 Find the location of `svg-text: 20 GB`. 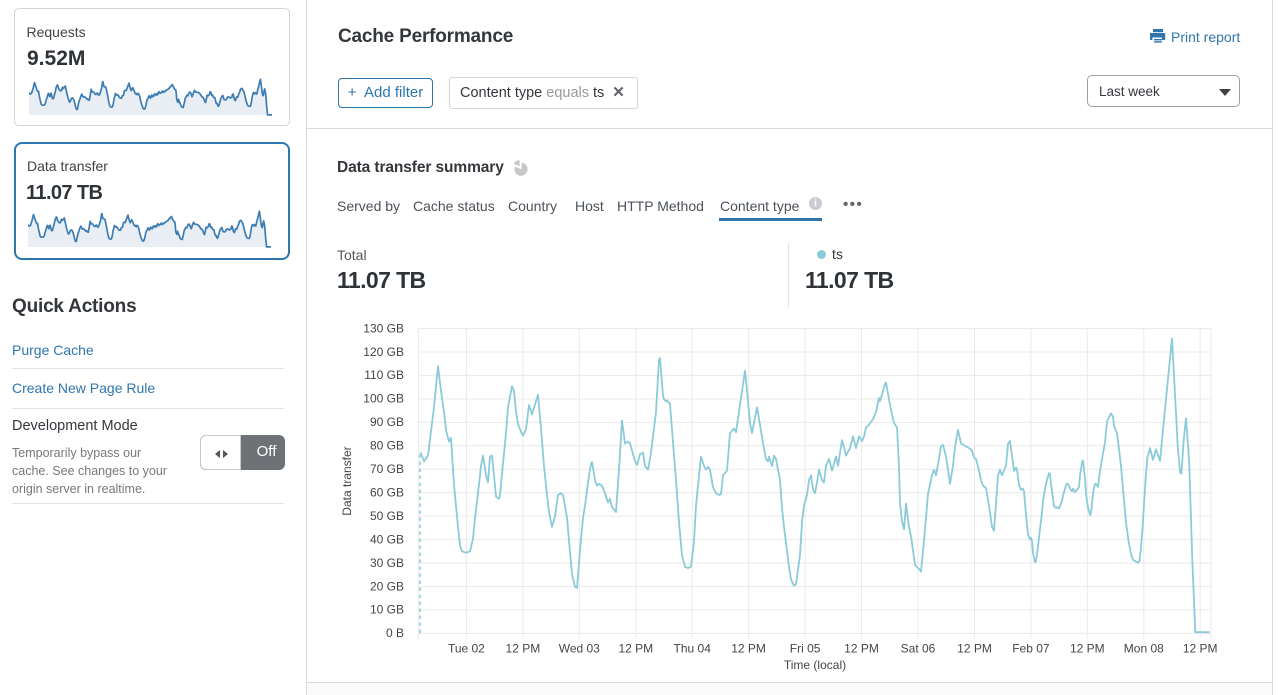

svg-text: 20 GB is located at coordinates (387, 586).